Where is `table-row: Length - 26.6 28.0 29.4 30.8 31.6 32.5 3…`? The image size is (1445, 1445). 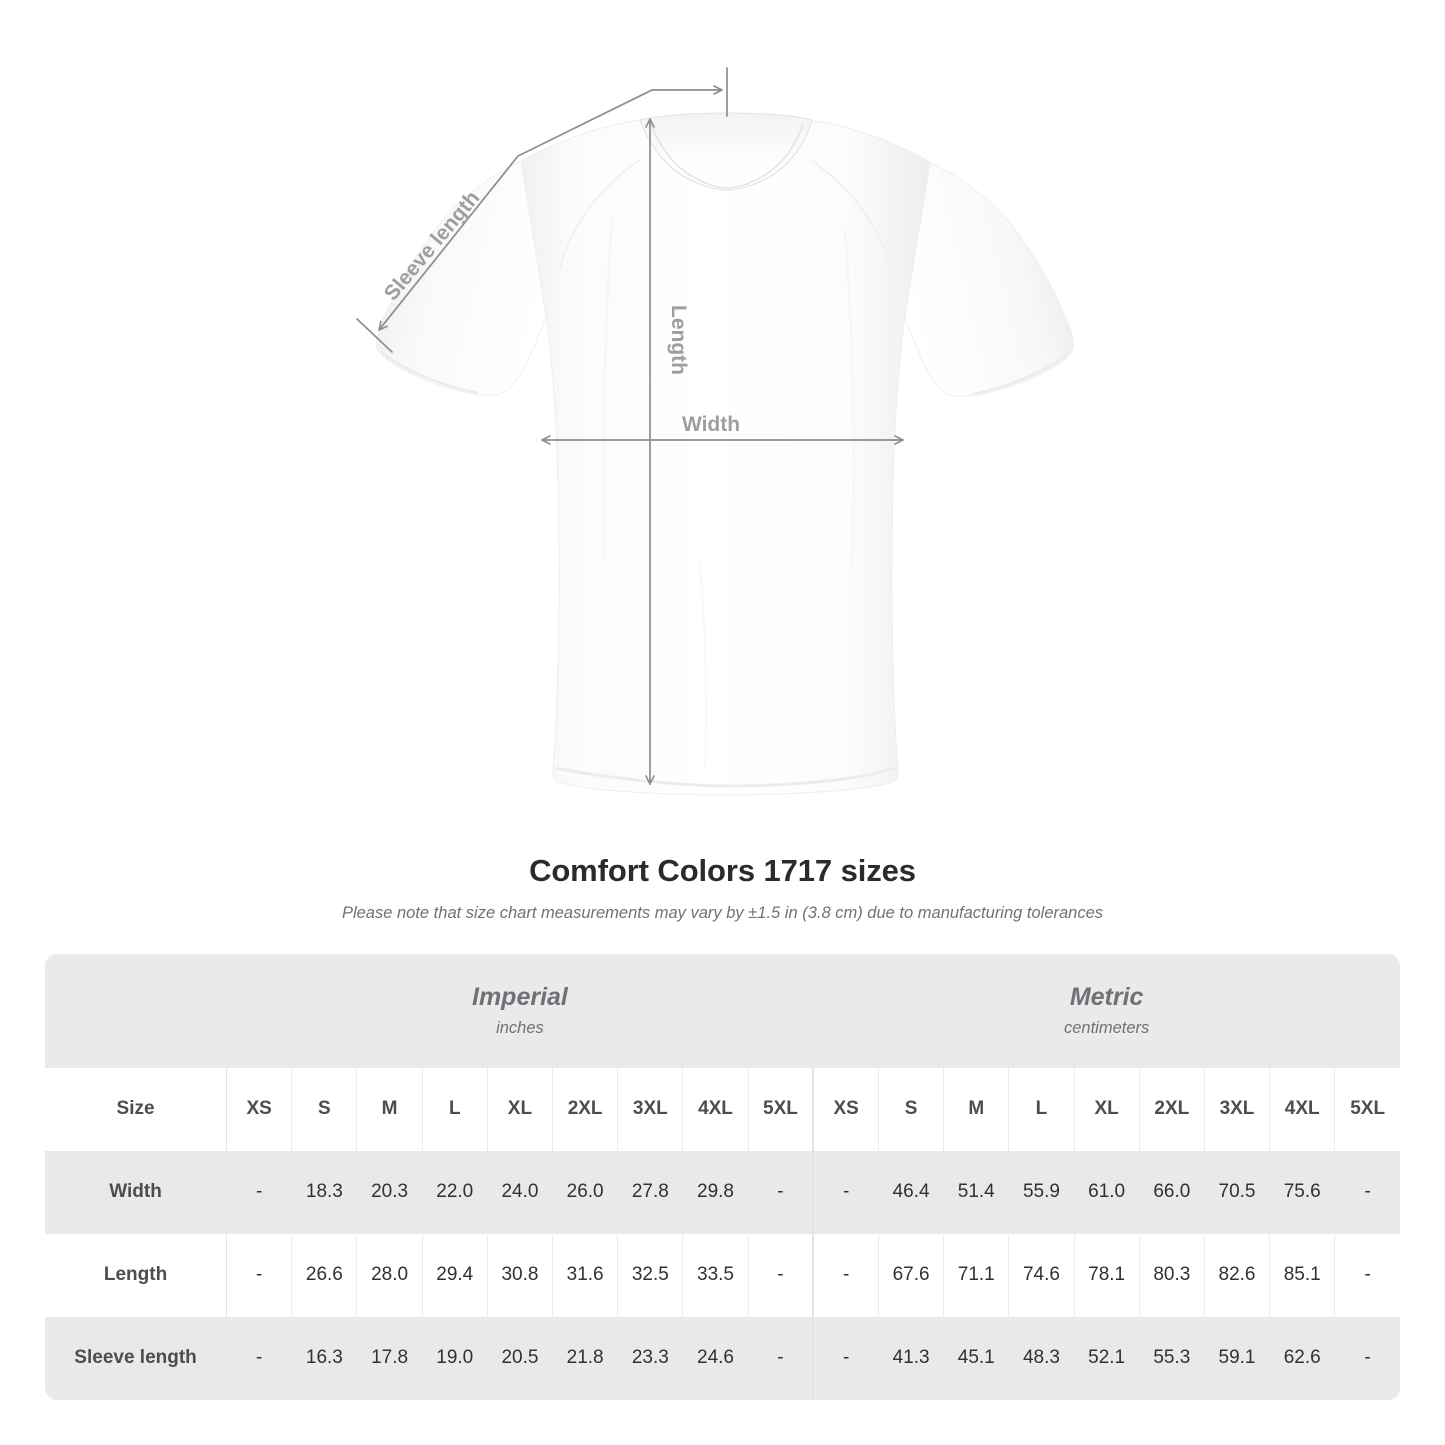
table-row: Length - 26.6 28.0 29.4 30.8 31.6 32.5 3… is located at coordinates (722, 1275).